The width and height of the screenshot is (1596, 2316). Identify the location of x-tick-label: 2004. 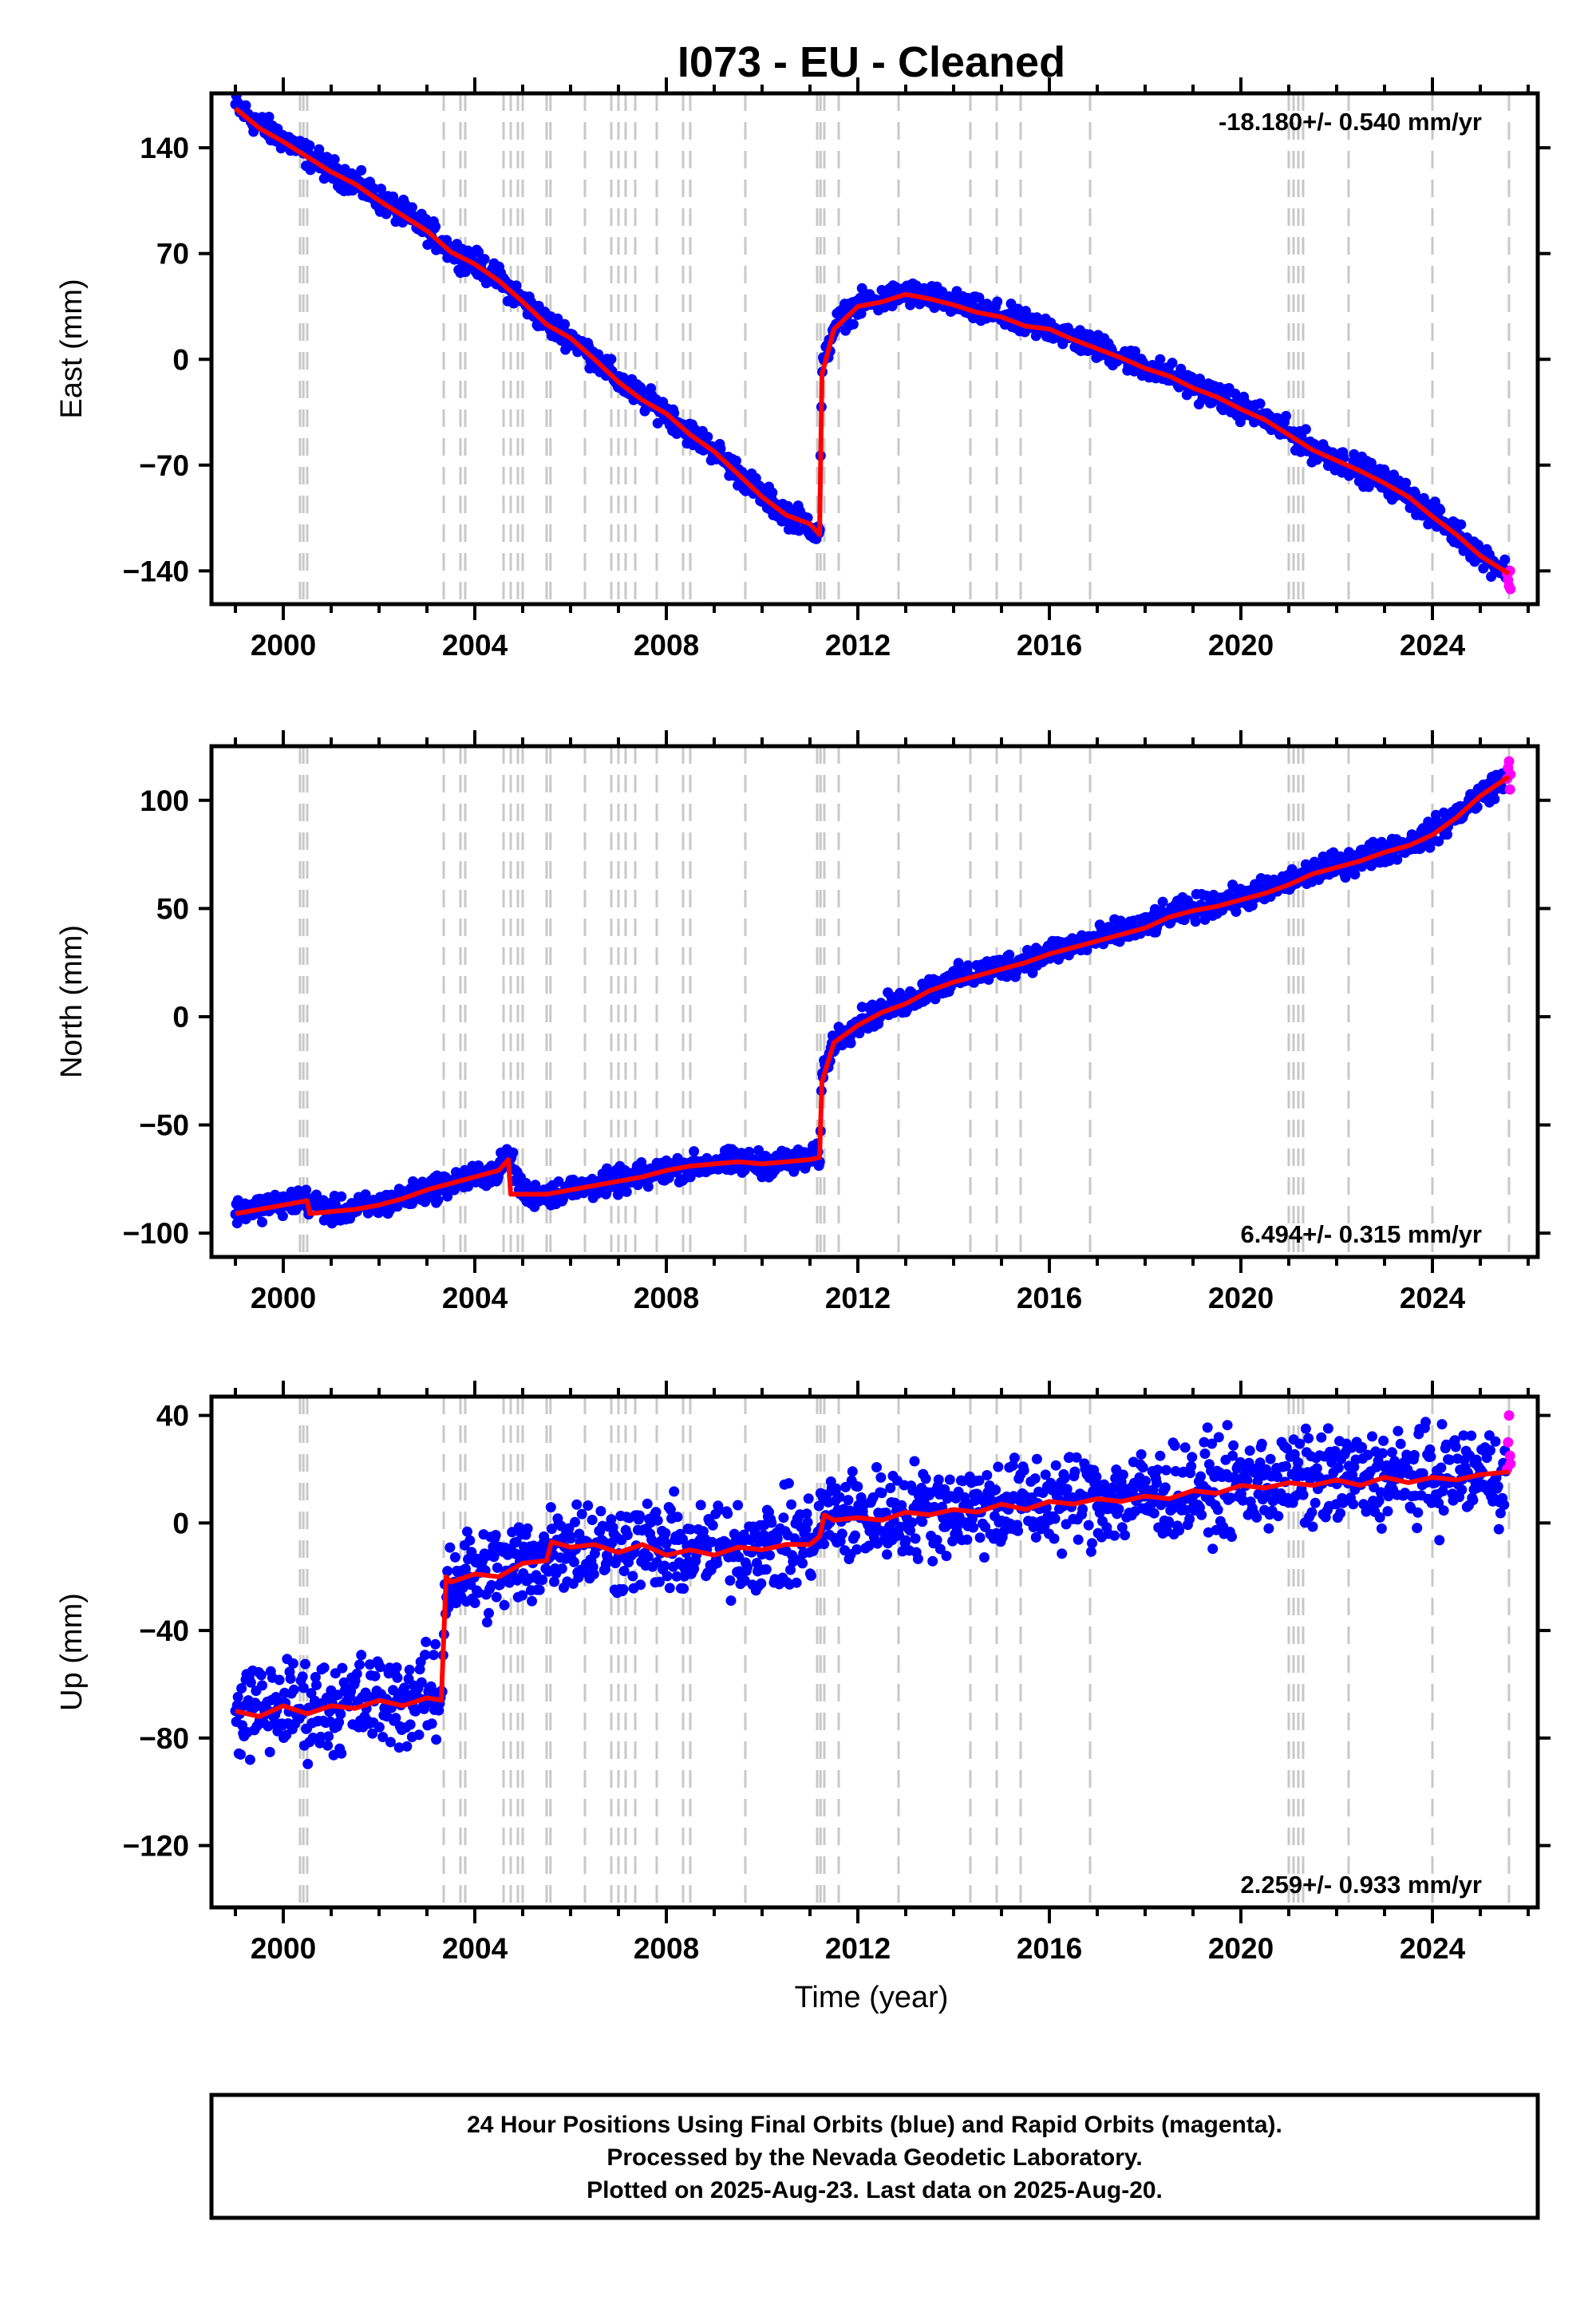
(475, 1298).